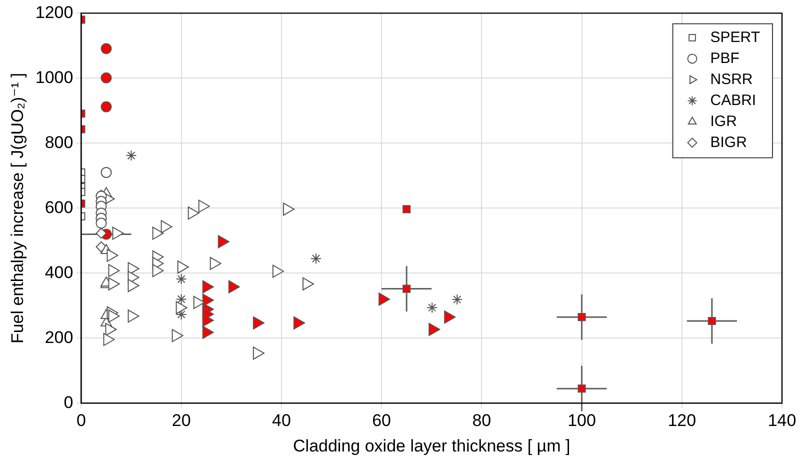 Image resolution: width=802 pixels, height=461 pixels. I want to click on legend-label: PBF, so click(725, 58).